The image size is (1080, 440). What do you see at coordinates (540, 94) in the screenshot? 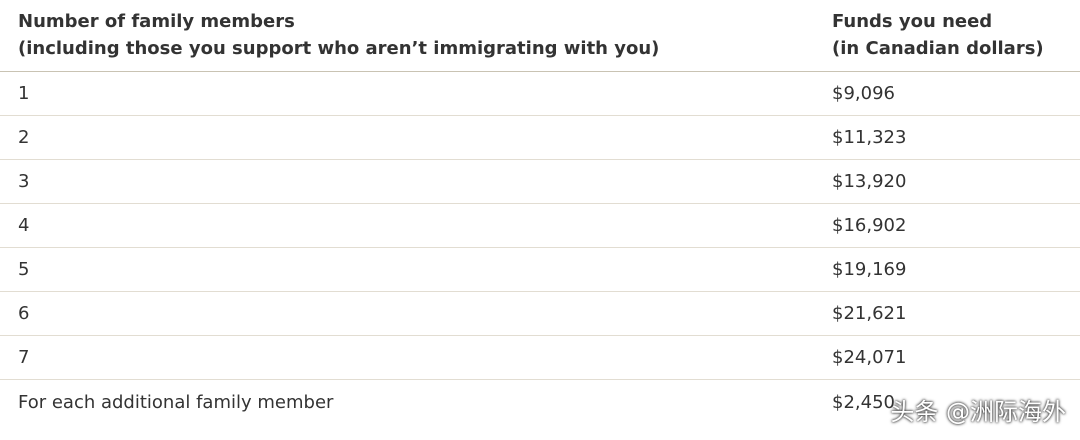
I see `table-row: 1 $9,096` at bounding box center [540, 94].